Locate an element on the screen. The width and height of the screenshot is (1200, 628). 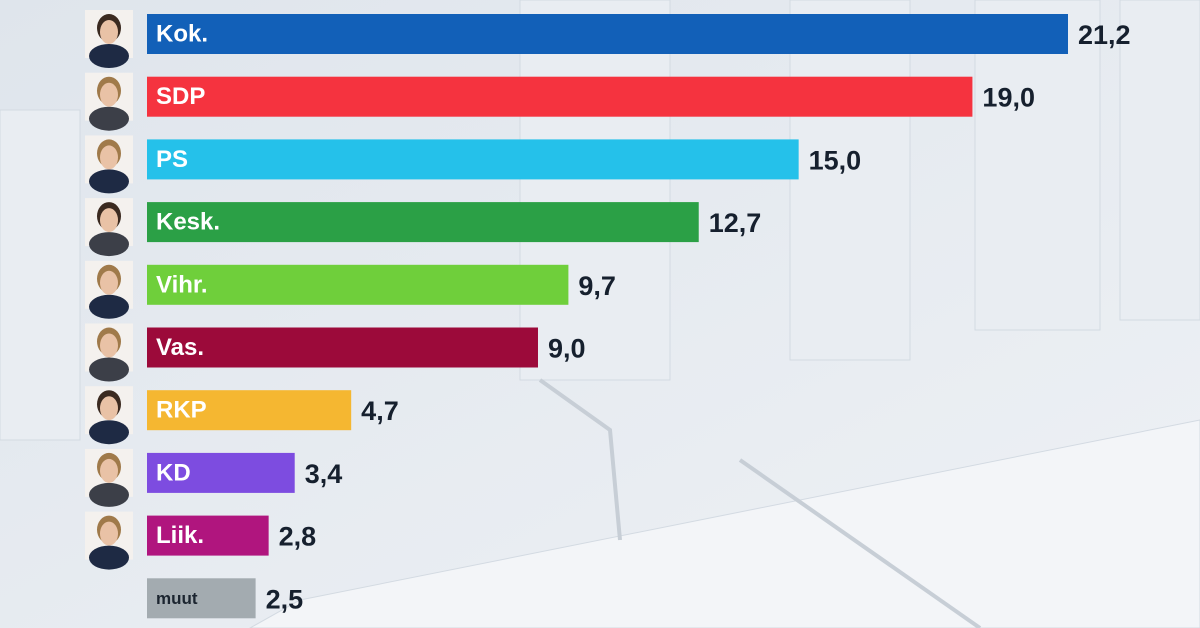
value-label: 2,5 is located at coordinates (285, 599).